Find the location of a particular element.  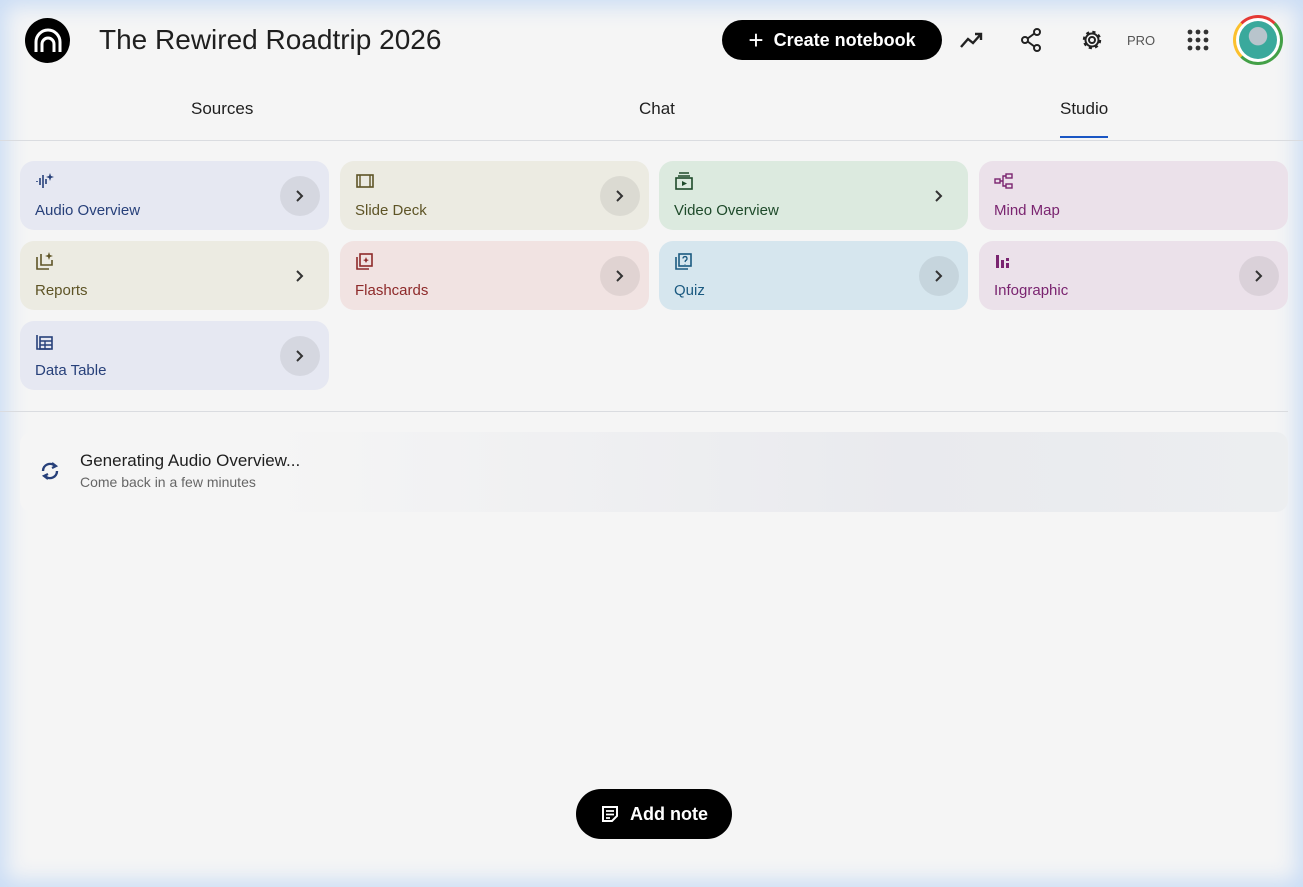

create-notebook-label: Create notebook is located at coordinates (844, 39).